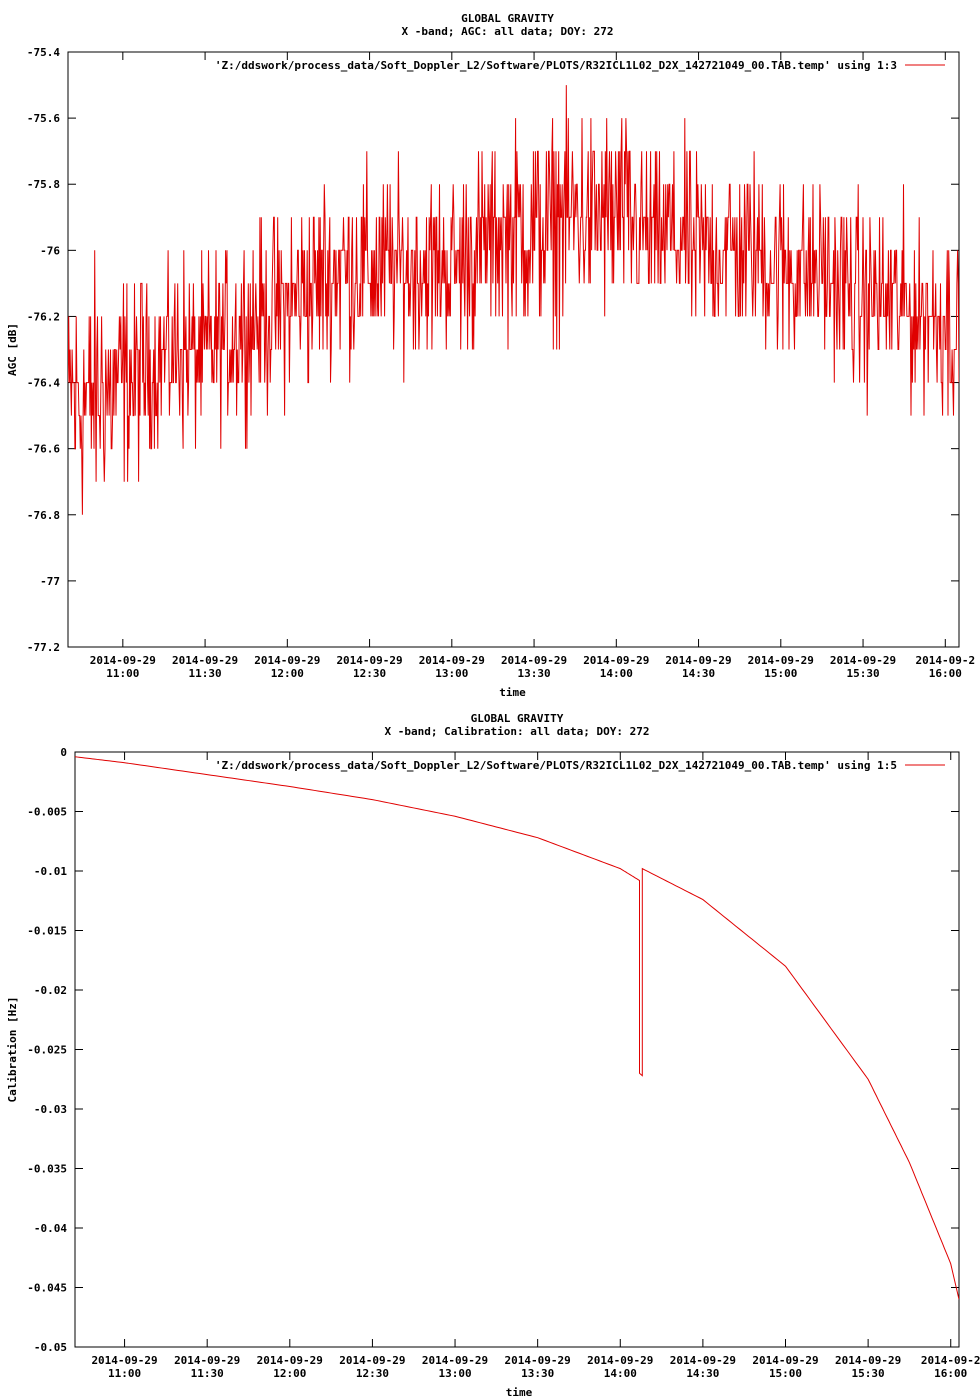  I want to click on y-tick-label: -0.02, so click(50, 990).